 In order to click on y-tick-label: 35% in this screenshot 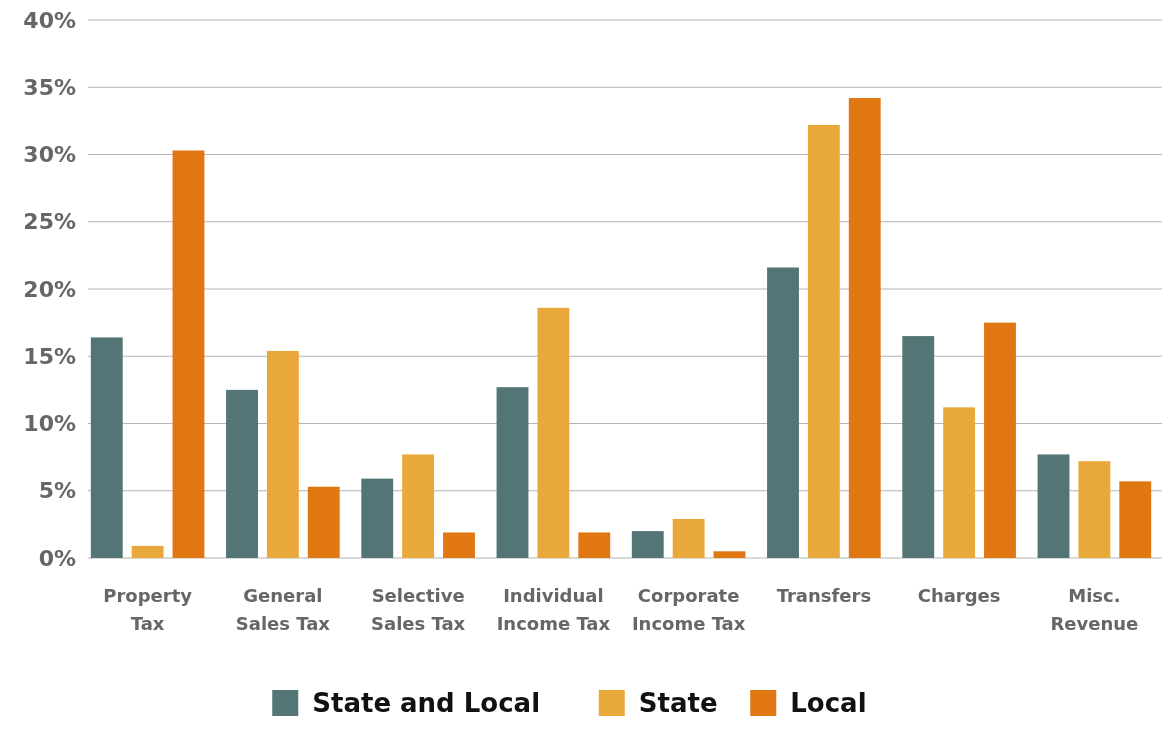, I will do `click(49, 87)`.